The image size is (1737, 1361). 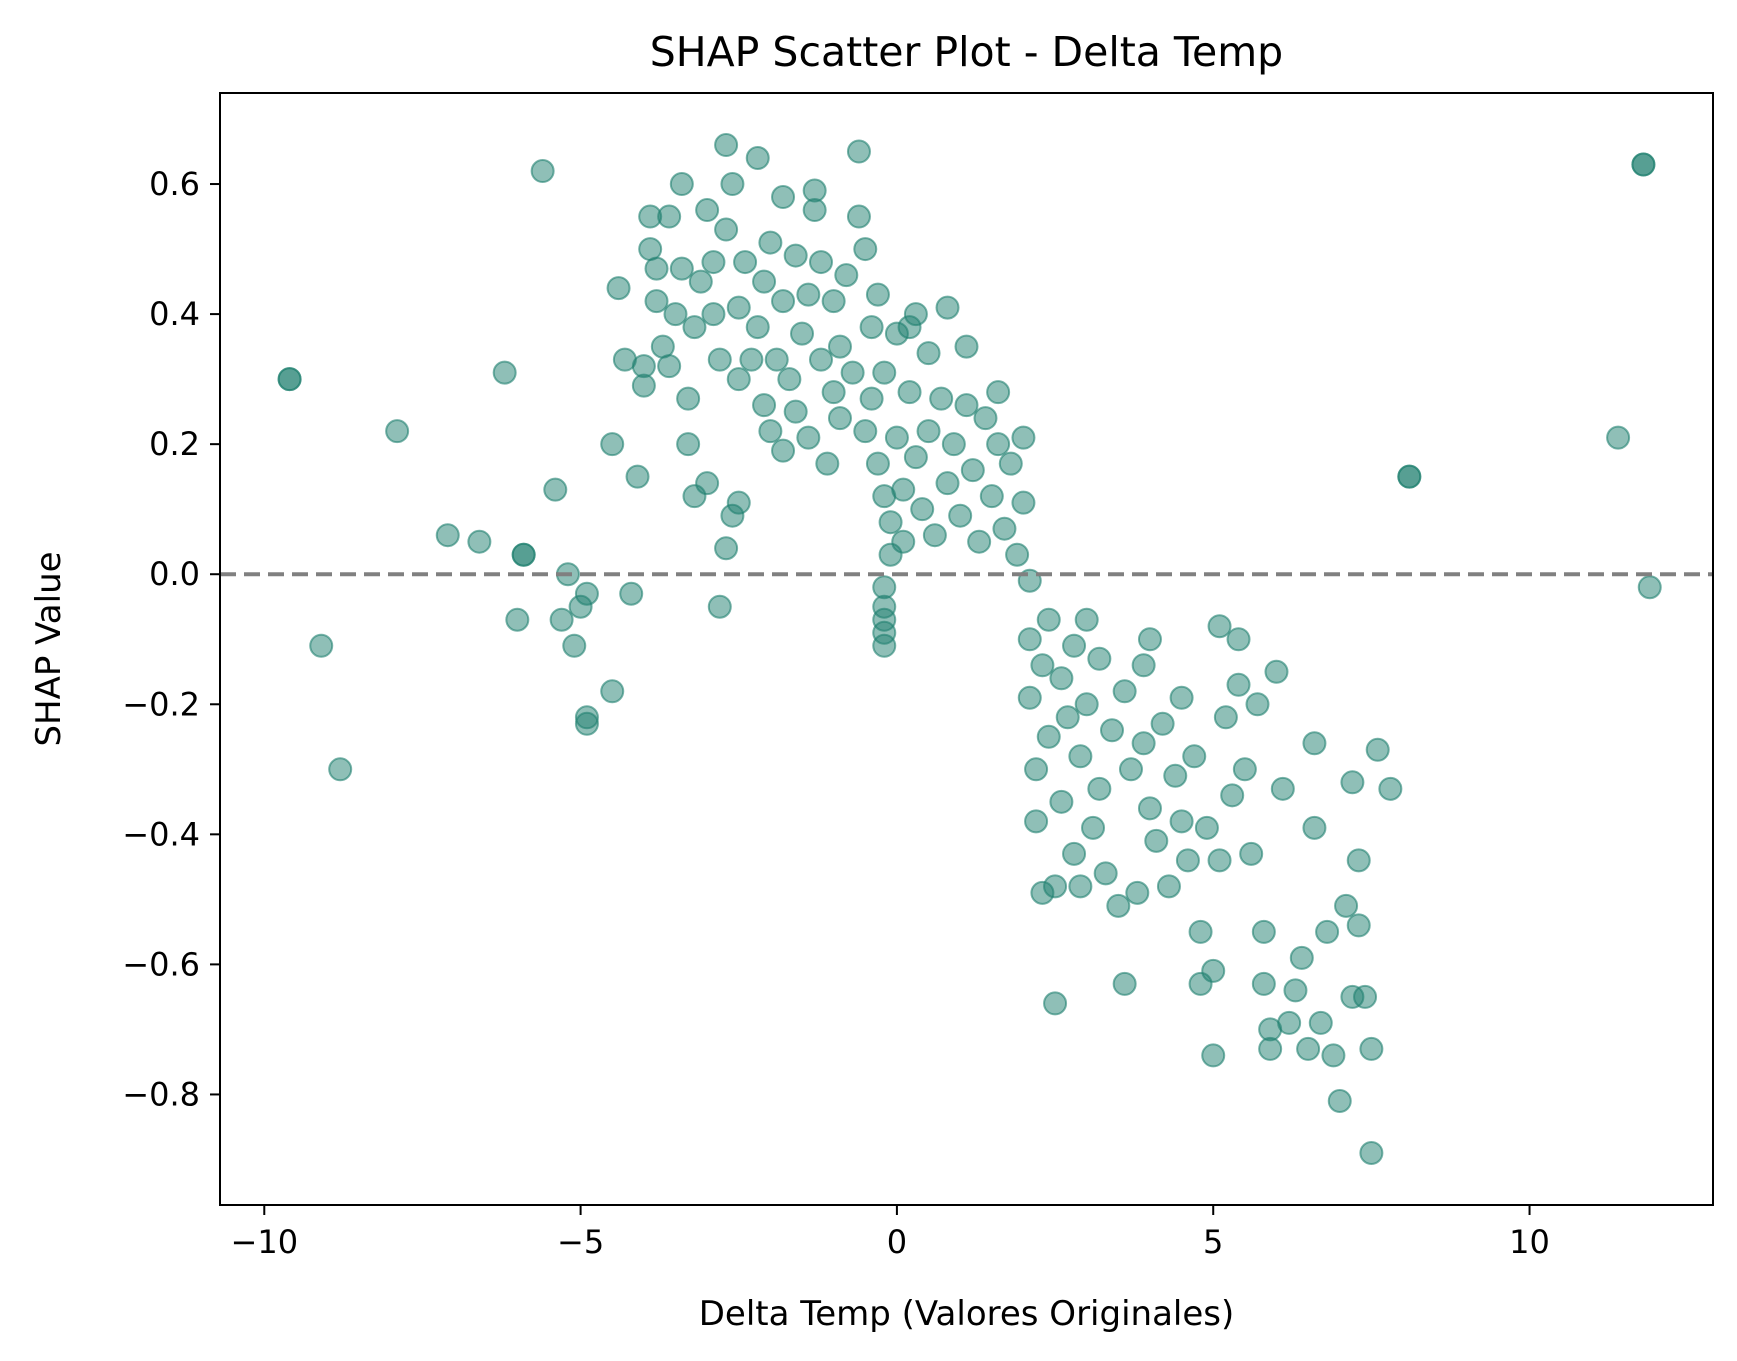 I want to click on x-tick-label: −5, so click(x=580, y=1242).